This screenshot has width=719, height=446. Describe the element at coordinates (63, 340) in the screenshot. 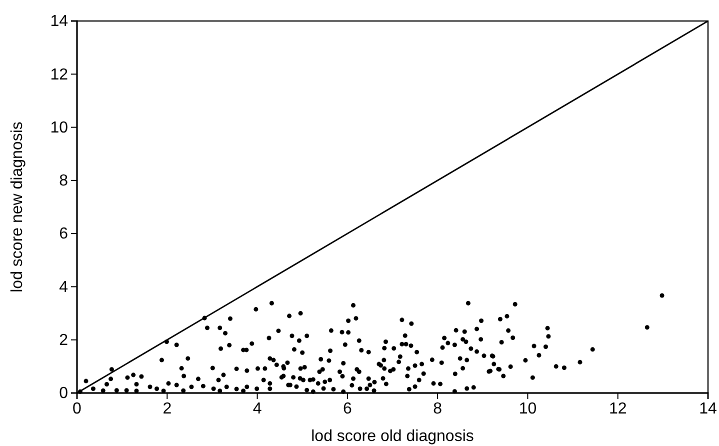

I see `y-tick-label: 2` at that location.